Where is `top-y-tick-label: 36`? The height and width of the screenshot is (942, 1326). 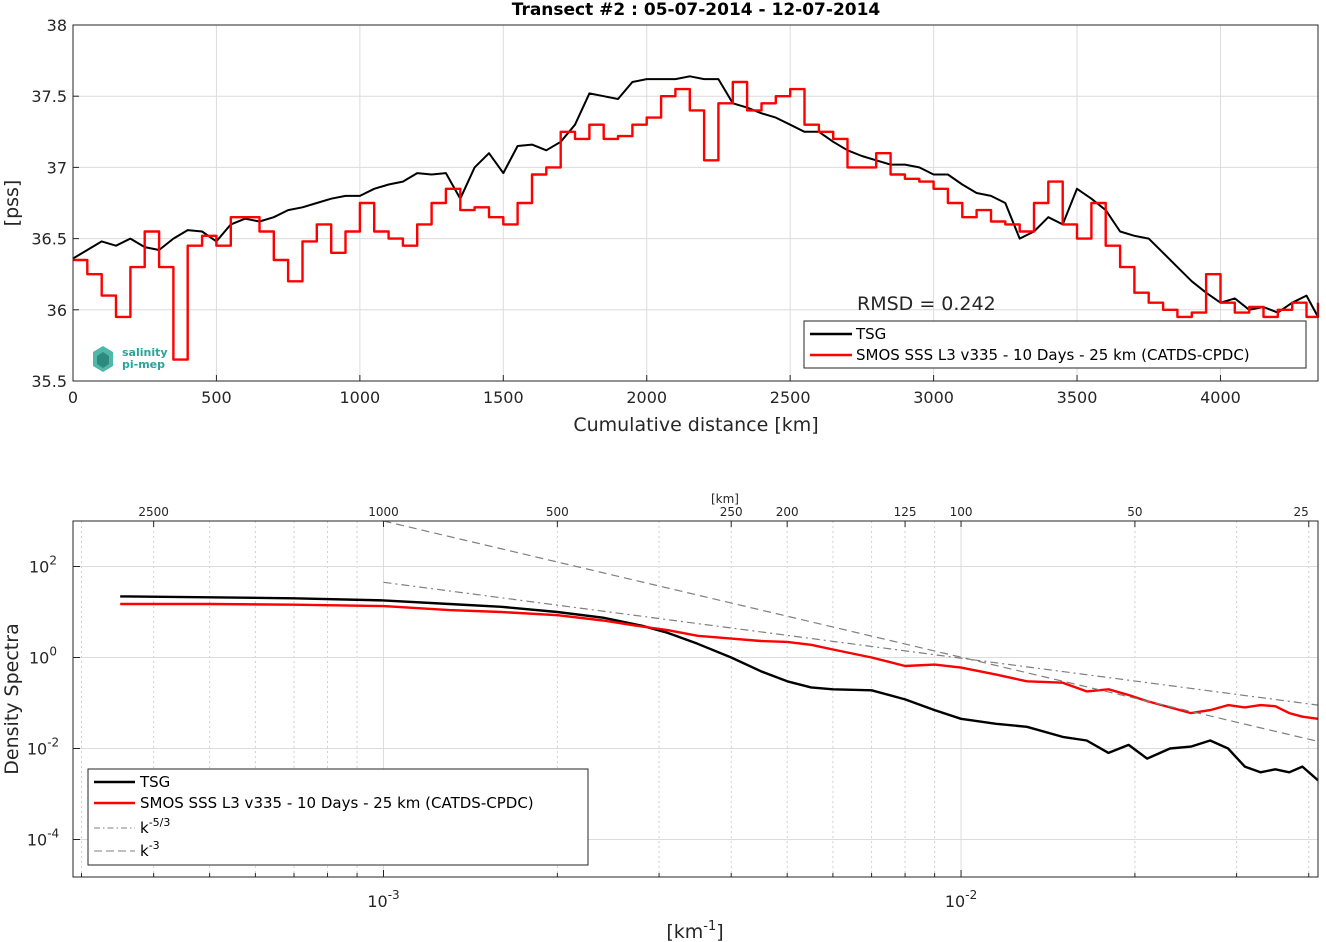 top-y-tick-label: 36 is located at coordinates (57, 310).